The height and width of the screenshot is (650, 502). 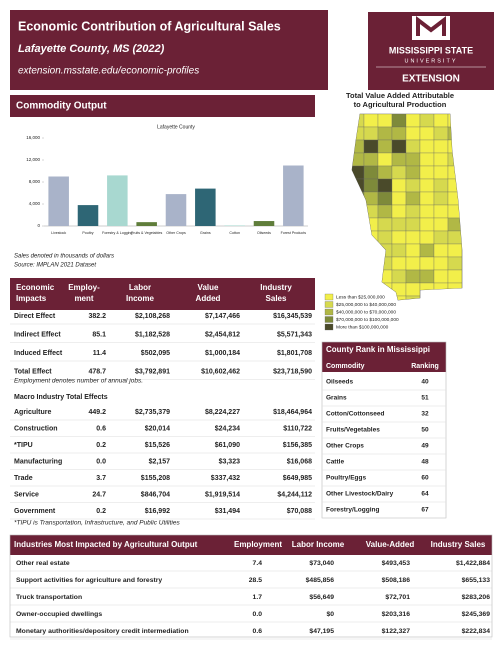 What do you see at coordinates (99, 334) in the screenshot?
I see `table-cell: 85.1` at bounding box center [99, 334].